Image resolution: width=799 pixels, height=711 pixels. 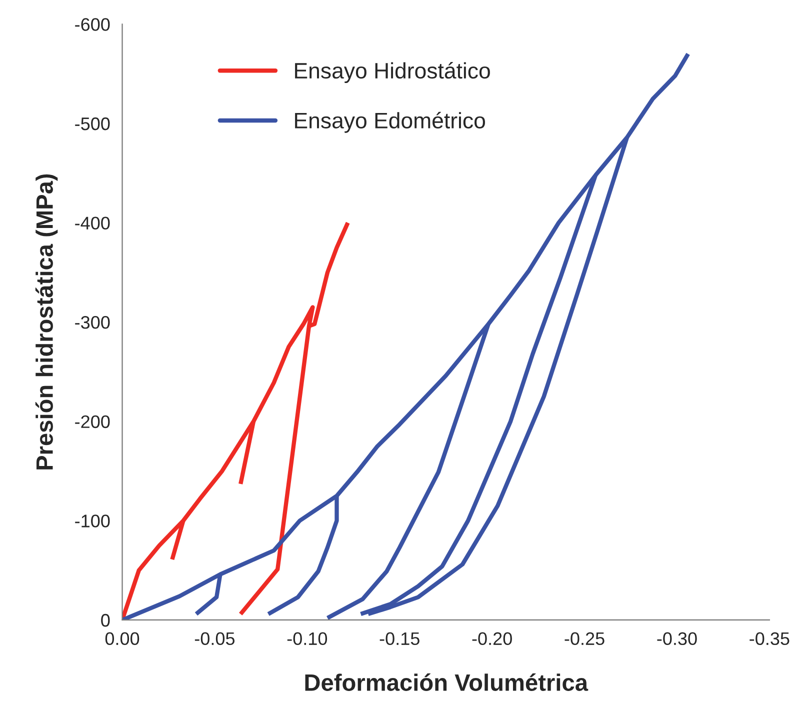 I want to click on x-tick-label: -0.15, so click(x=400, y=639).